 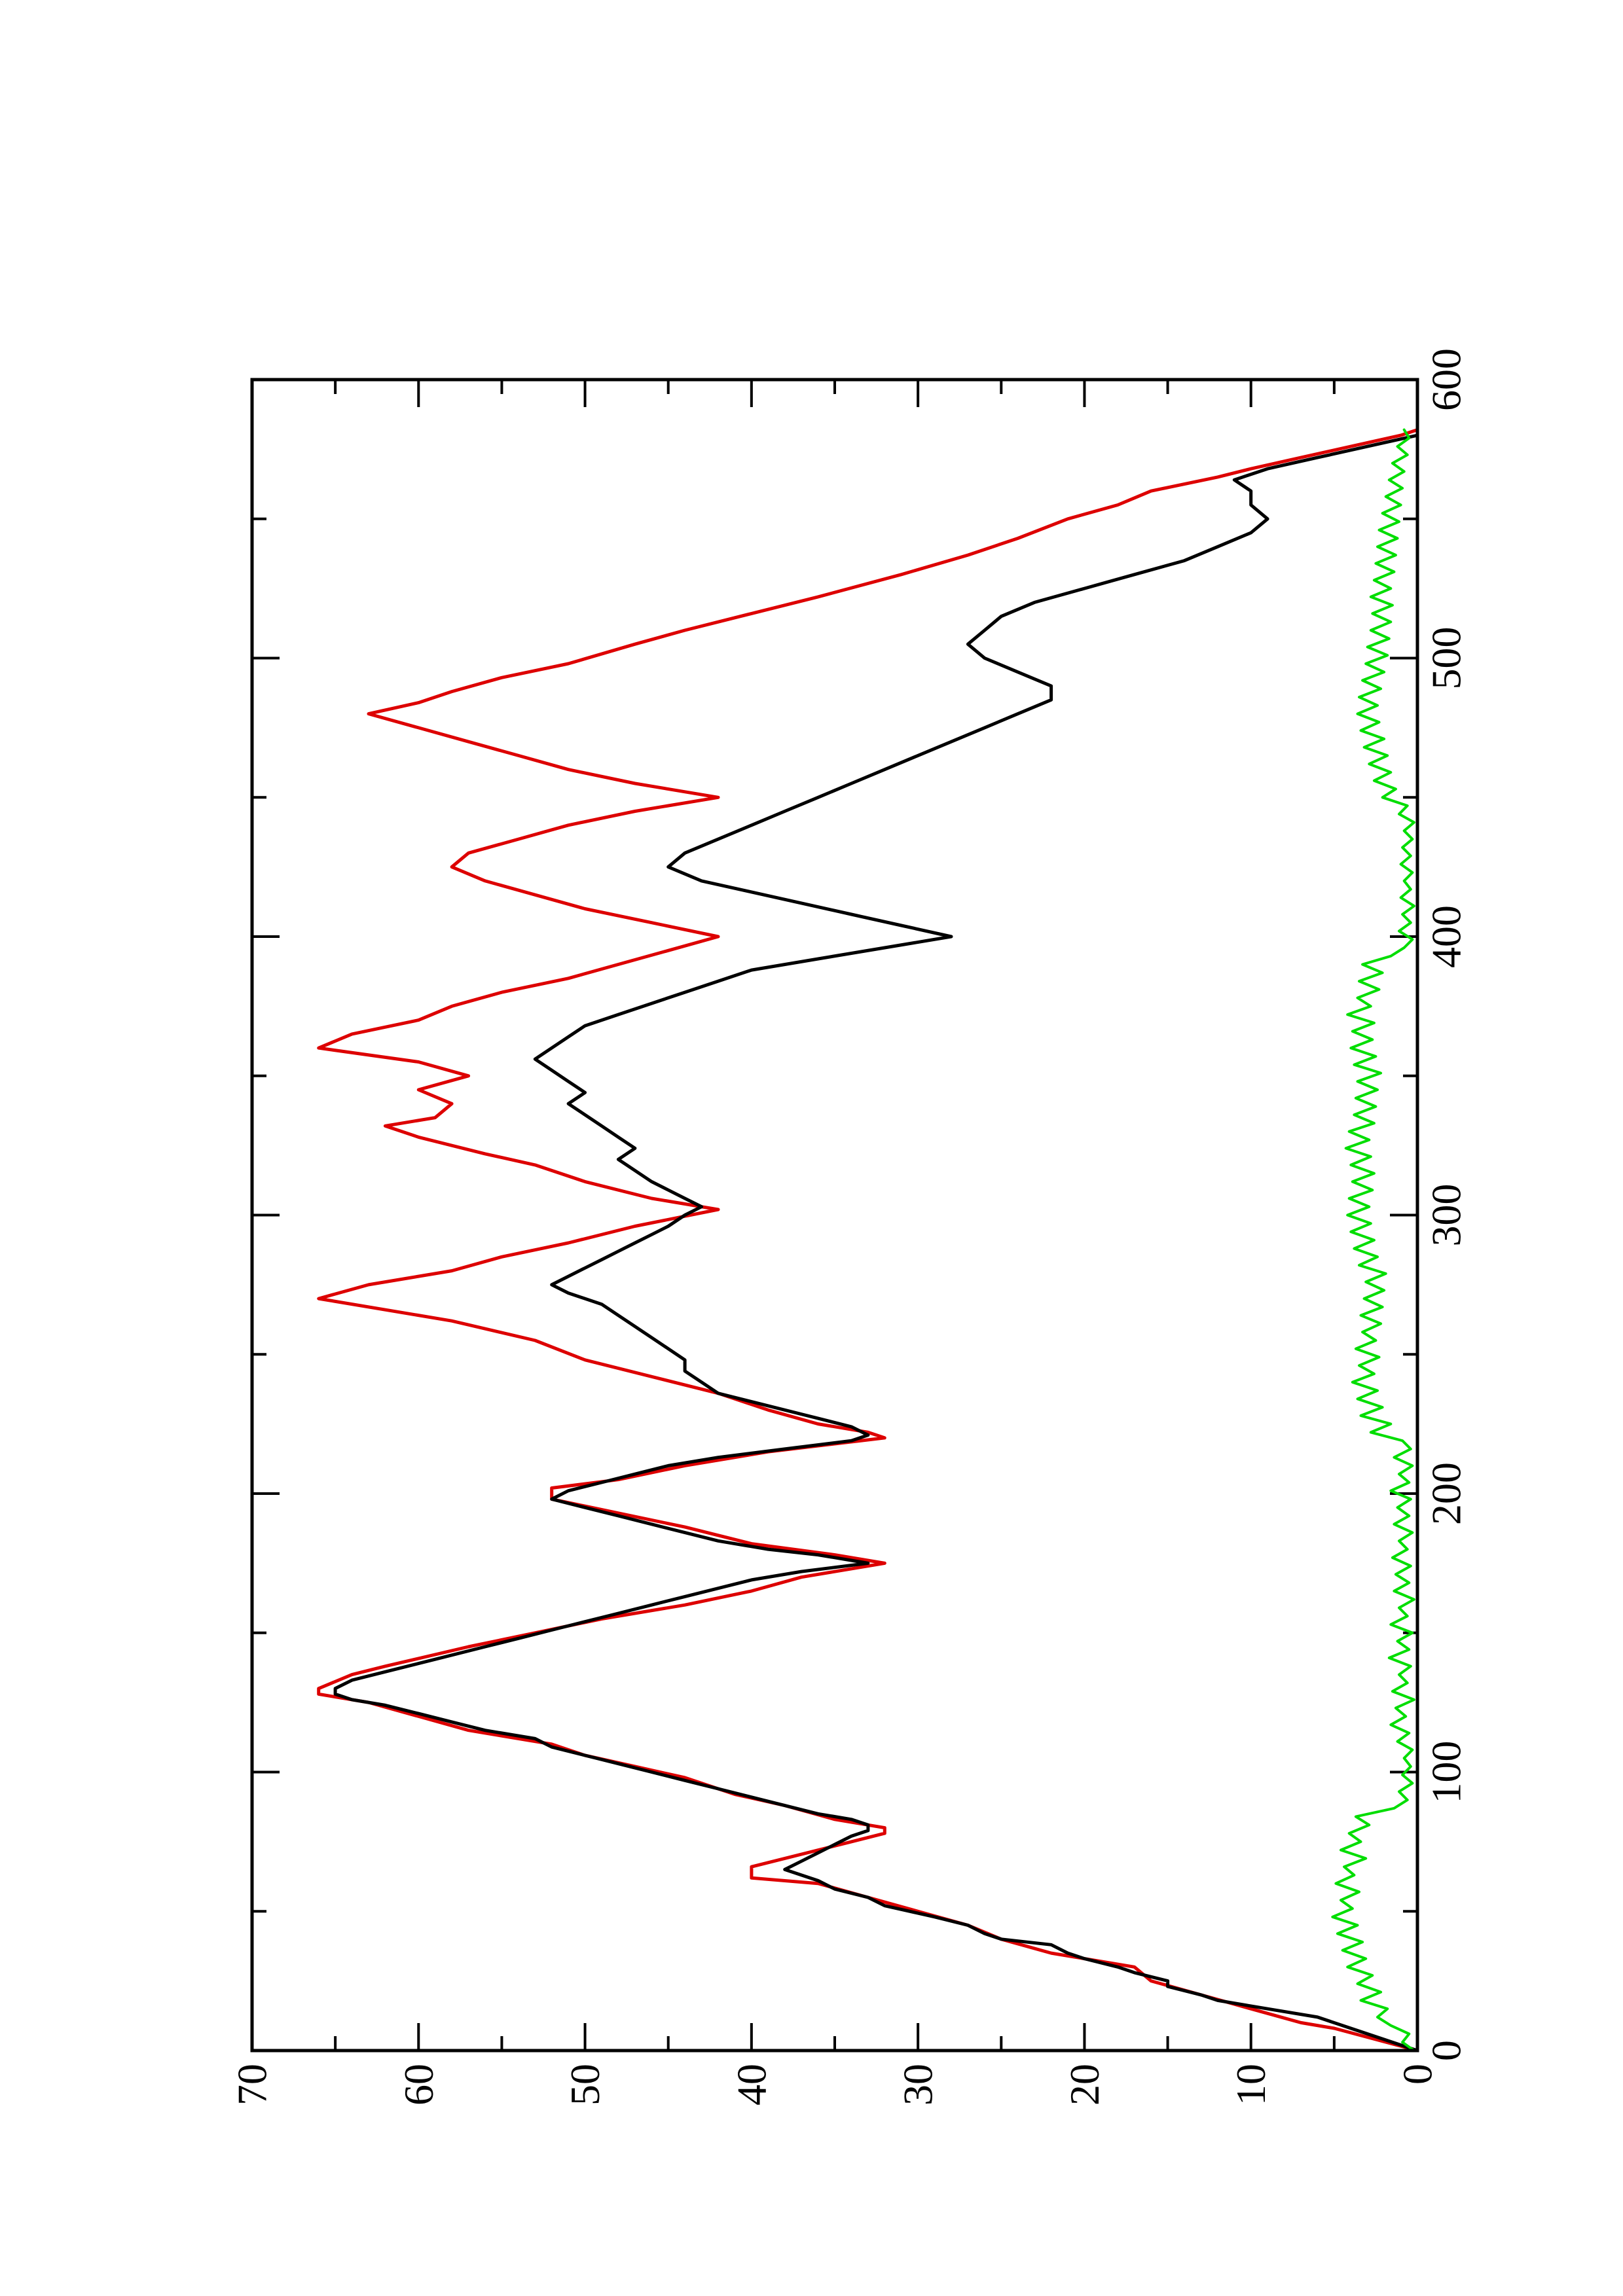 I want to click on x-tick-label: 400, so click(x=1446, y=936).